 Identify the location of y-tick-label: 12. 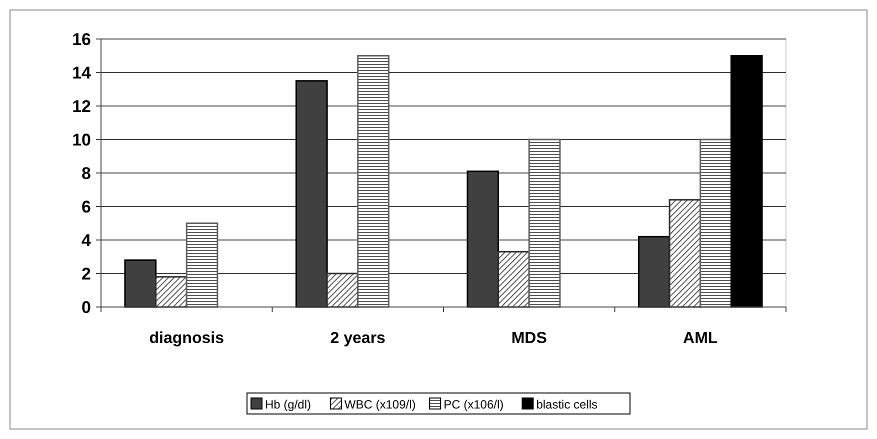
(81, 106).